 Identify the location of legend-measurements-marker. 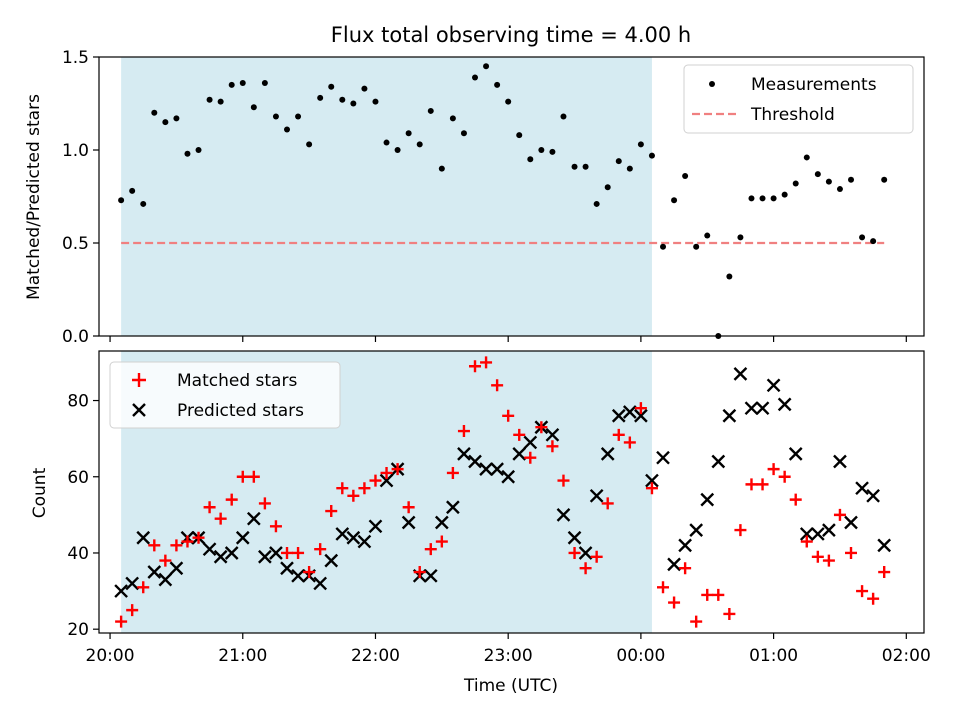
(712, 84).